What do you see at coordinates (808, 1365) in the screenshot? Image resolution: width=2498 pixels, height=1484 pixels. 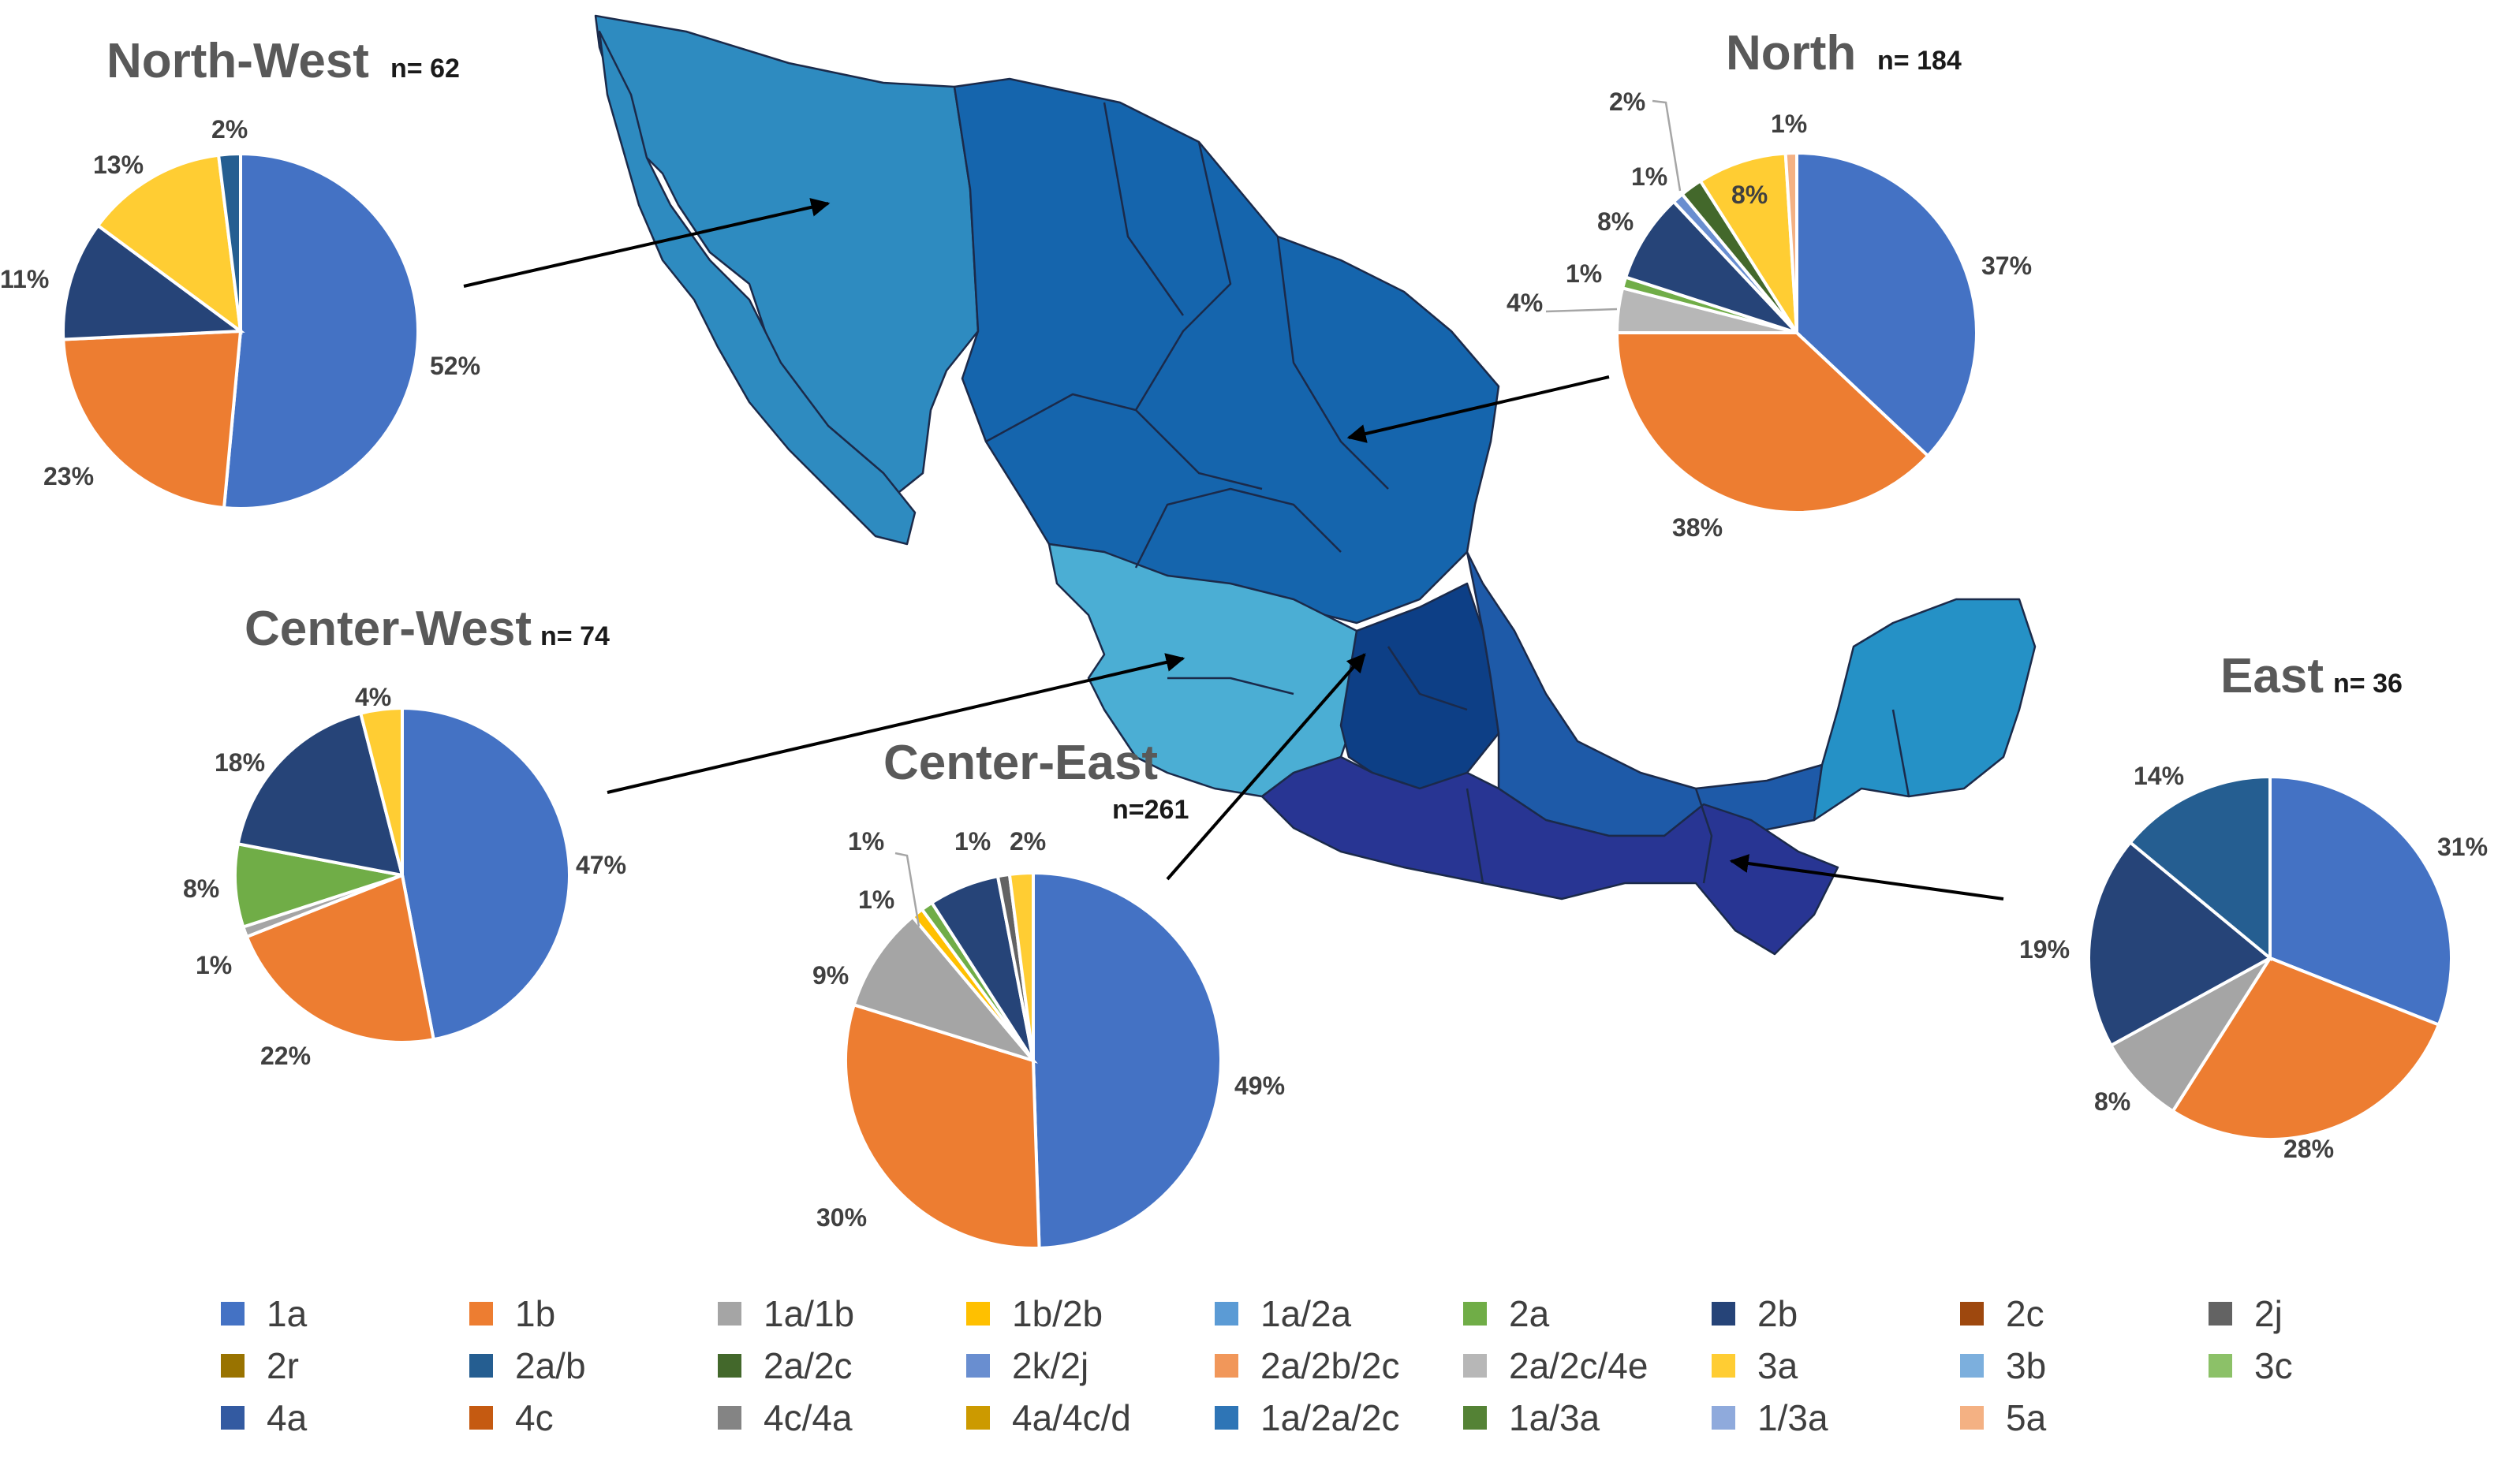 I see `legend-label: 2a/2c` at bounding box center [808, 1365].